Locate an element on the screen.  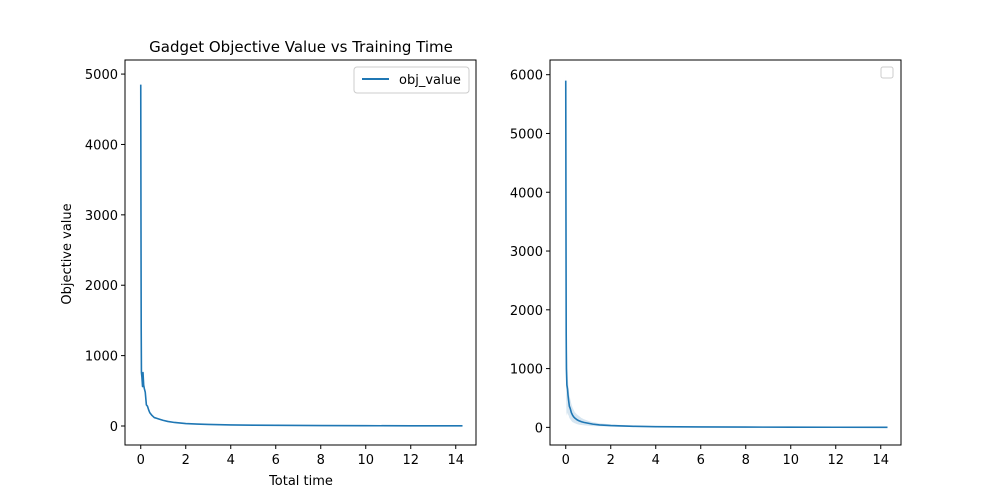
left-y-tick-label: 2000 is located at coordinates (101, 286).